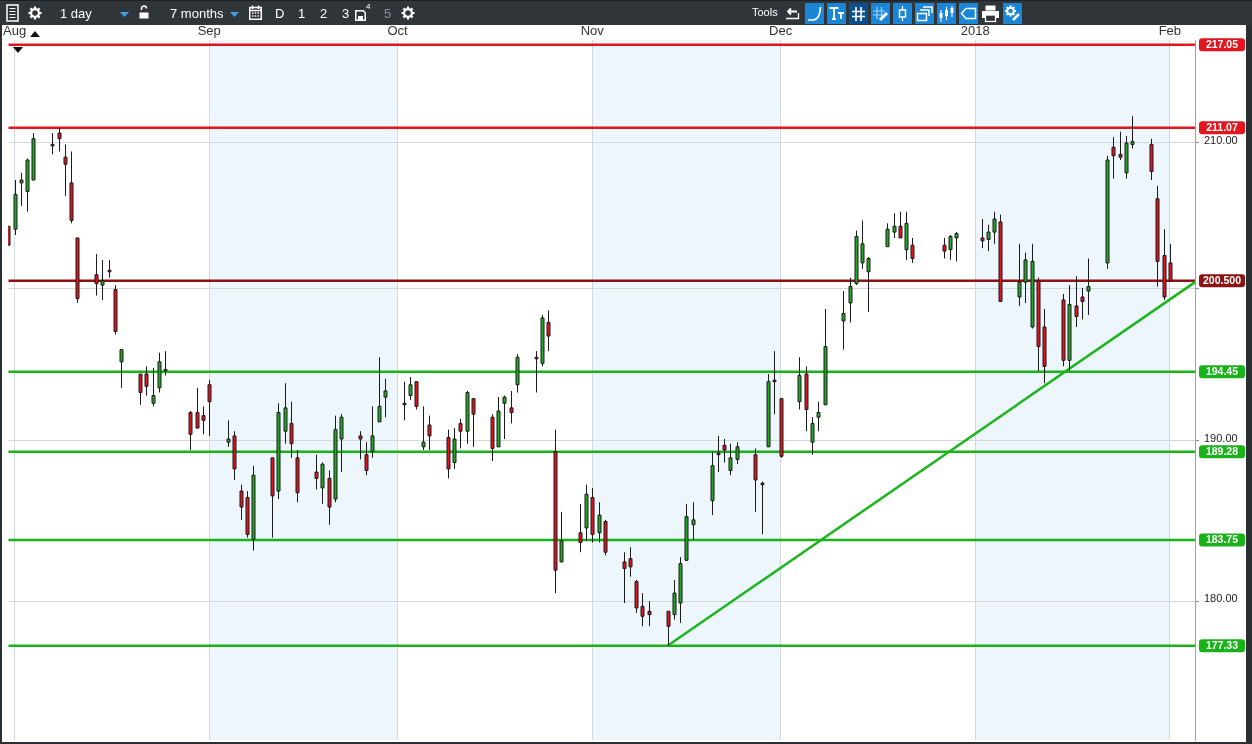  What do you see at coordinates (324, 13) in the screenshot?
I see `text: 2` at bounding box center [324, 13].